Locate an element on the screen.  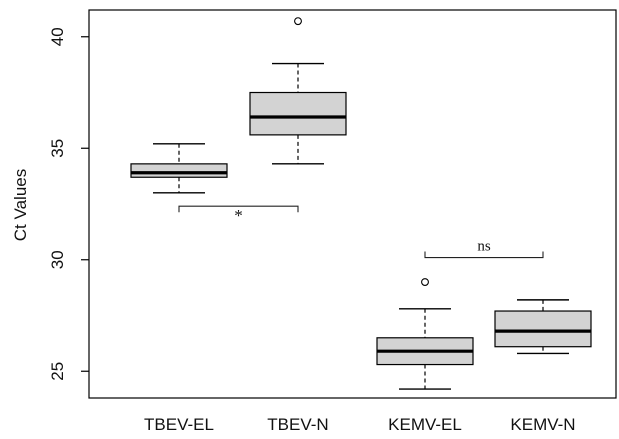
y-axis-label: Ct Values is located at coordinates (20, 205).